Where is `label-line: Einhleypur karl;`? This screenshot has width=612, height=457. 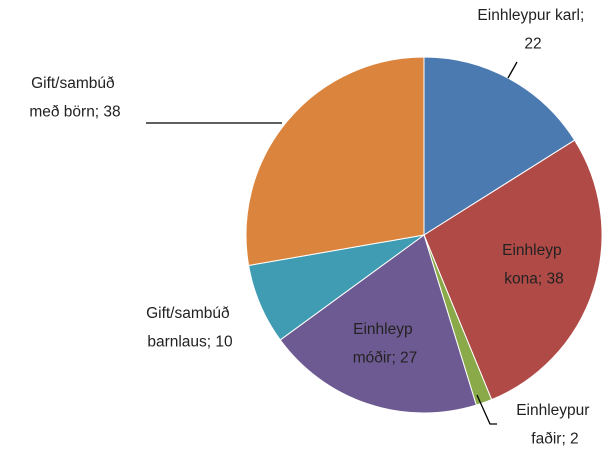 label-line: Einhleypur karl; is located at coordinates (532, 15).